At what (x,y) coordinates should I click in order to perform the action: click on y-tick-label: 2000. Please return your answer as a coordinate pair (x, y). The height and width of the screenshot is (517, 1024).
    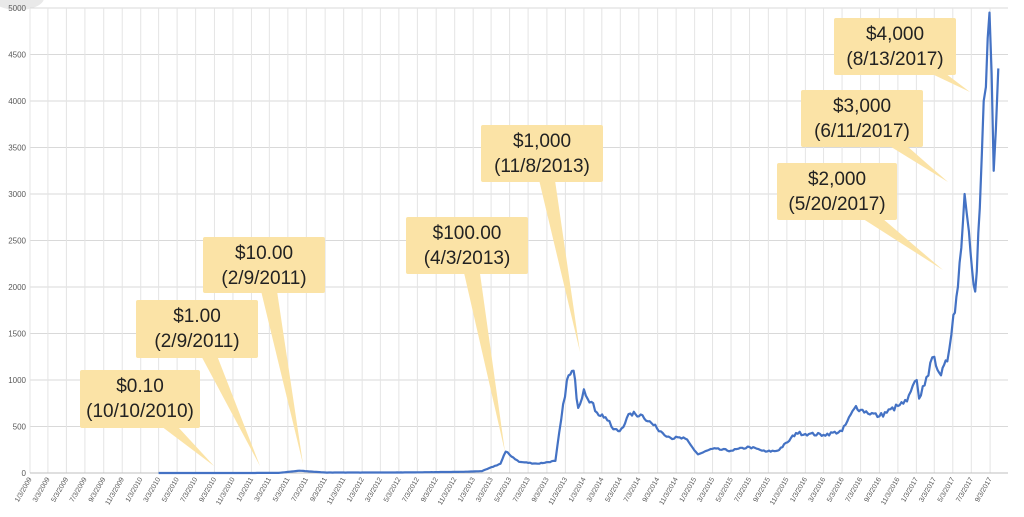
    Looking at the image, I should click on (17, 287).